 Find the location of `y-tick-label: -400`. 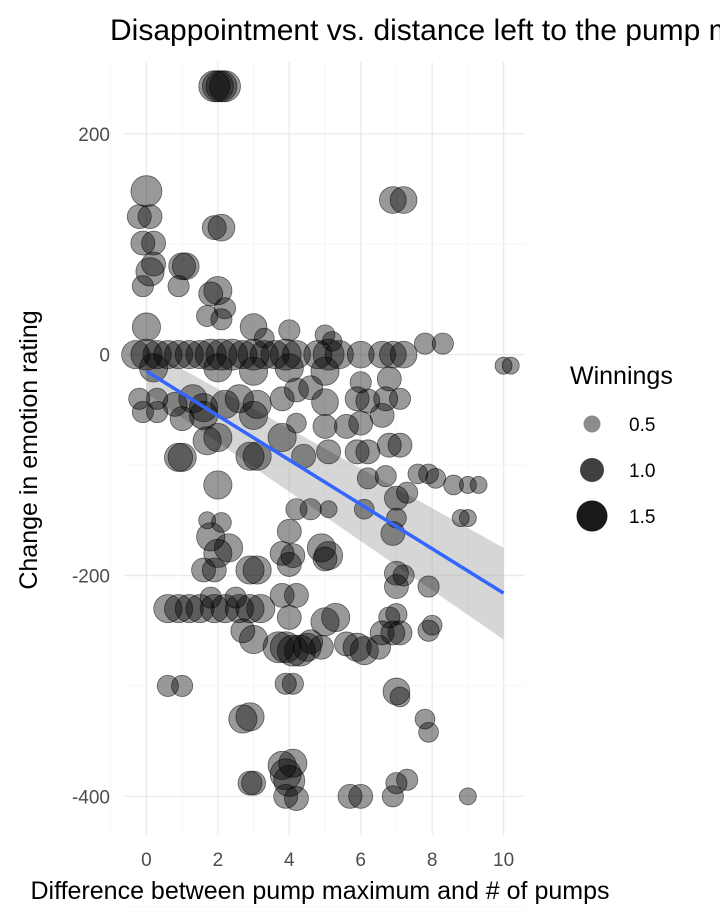

y-tick-label: -400 is located at coordinates (91, 797).